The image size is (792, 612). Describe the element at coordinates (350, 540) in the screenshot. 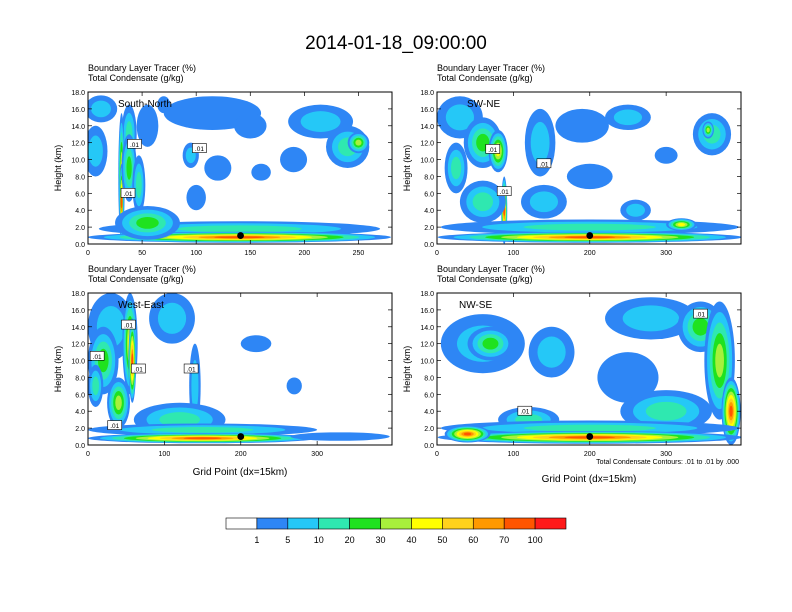

I see `colorbar-label: 20` at that location.